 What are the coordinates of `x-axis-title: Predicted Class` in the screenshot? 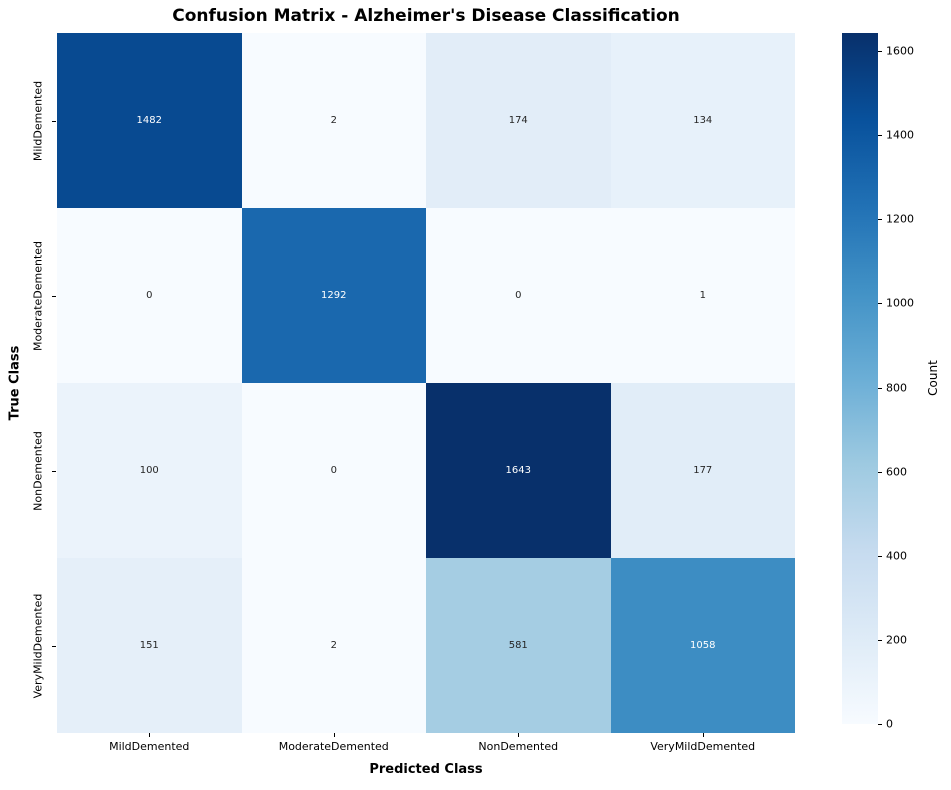 It's located at (426, 769).